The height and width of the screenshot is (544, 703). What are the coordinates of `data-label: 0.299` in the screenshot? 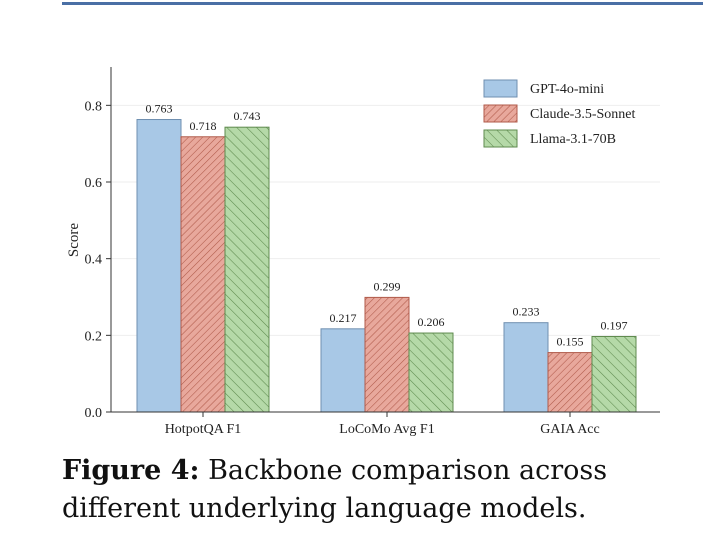 It's located at (387, 286).